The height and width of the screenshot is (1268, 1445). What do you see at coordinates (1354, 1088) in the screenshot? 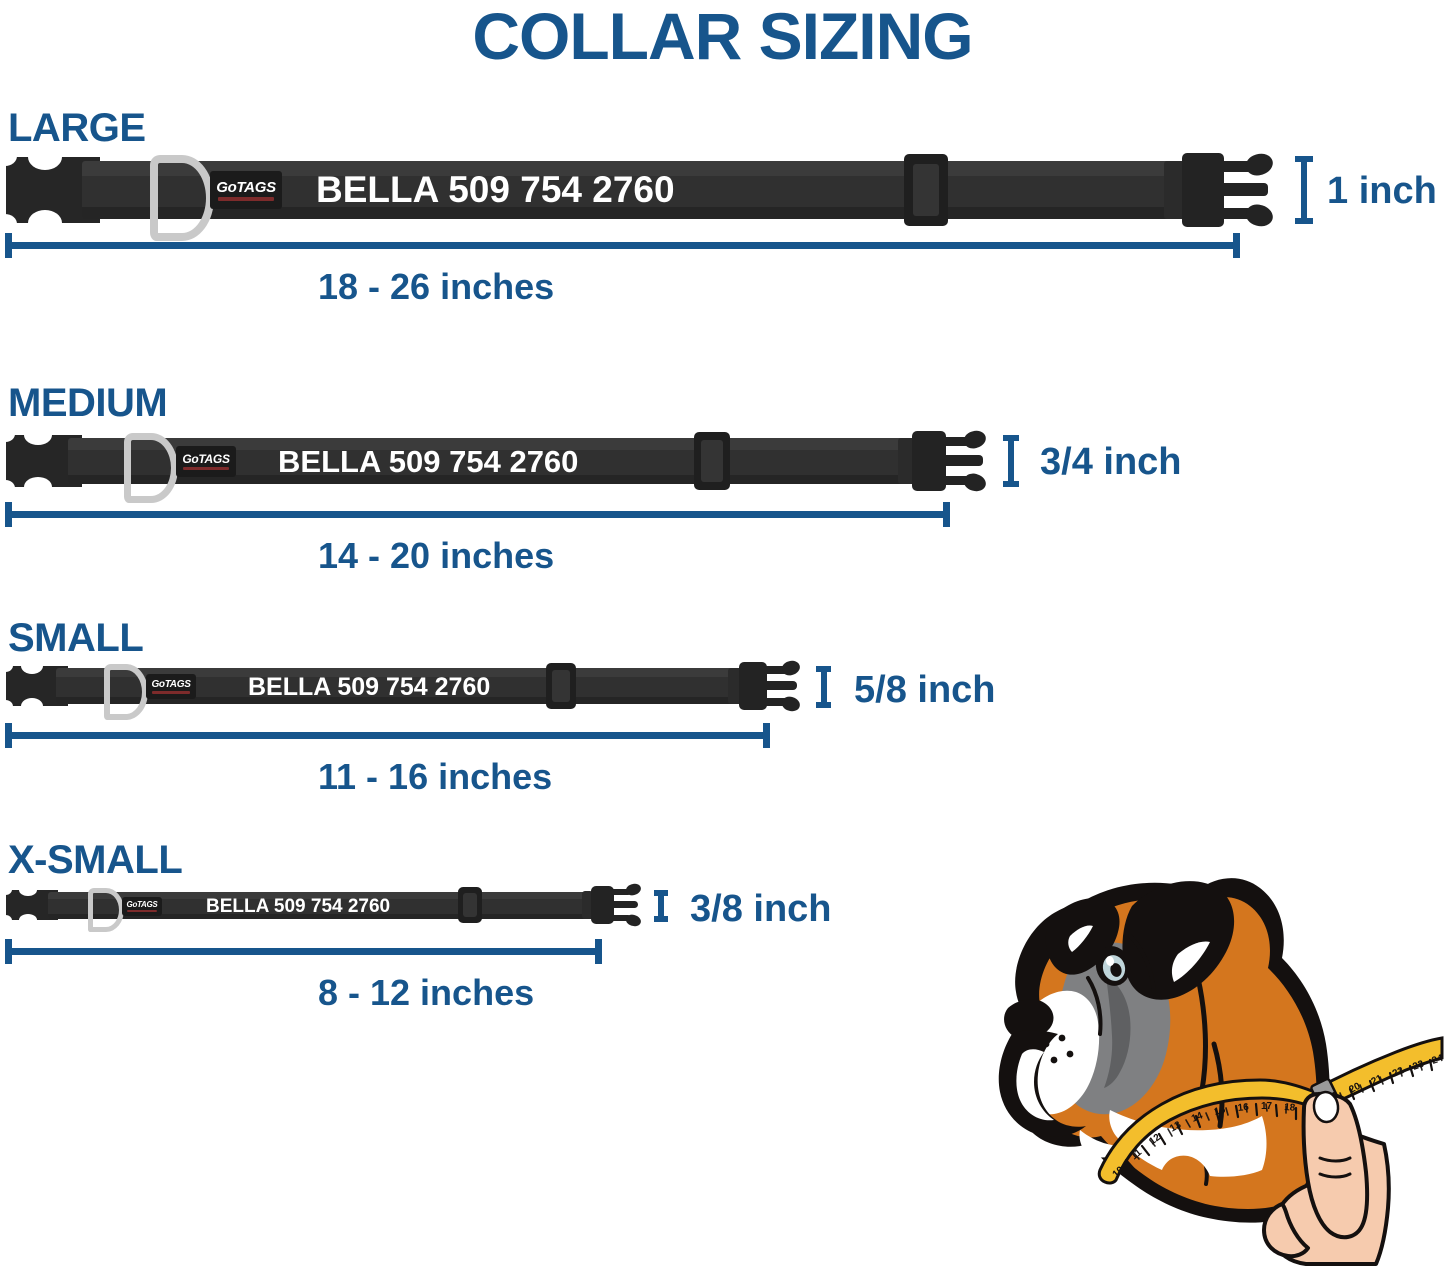
I see `svg-text: 20` at bounding box center [1354, 1088].